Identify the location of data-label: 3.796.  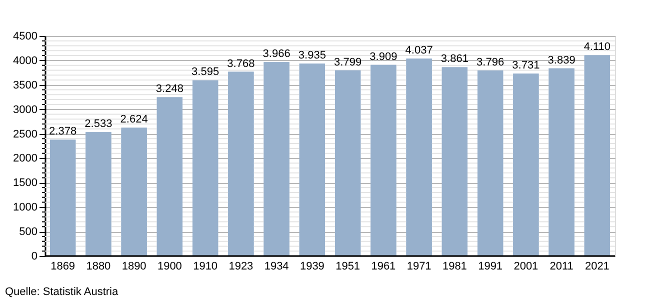
(490, 62).